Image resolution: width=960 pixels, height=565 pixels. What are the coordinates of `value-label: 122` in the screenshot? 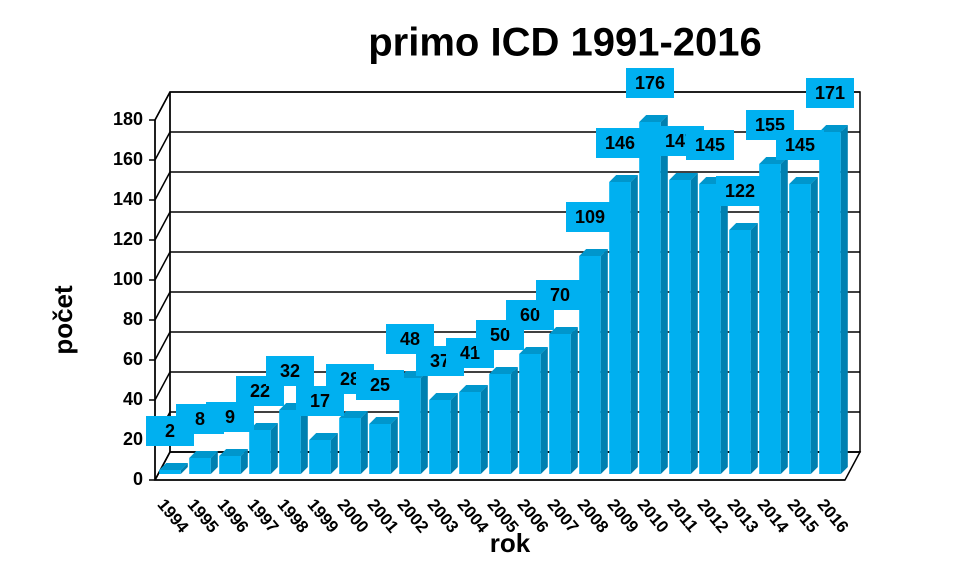 It's located at (740, 191).